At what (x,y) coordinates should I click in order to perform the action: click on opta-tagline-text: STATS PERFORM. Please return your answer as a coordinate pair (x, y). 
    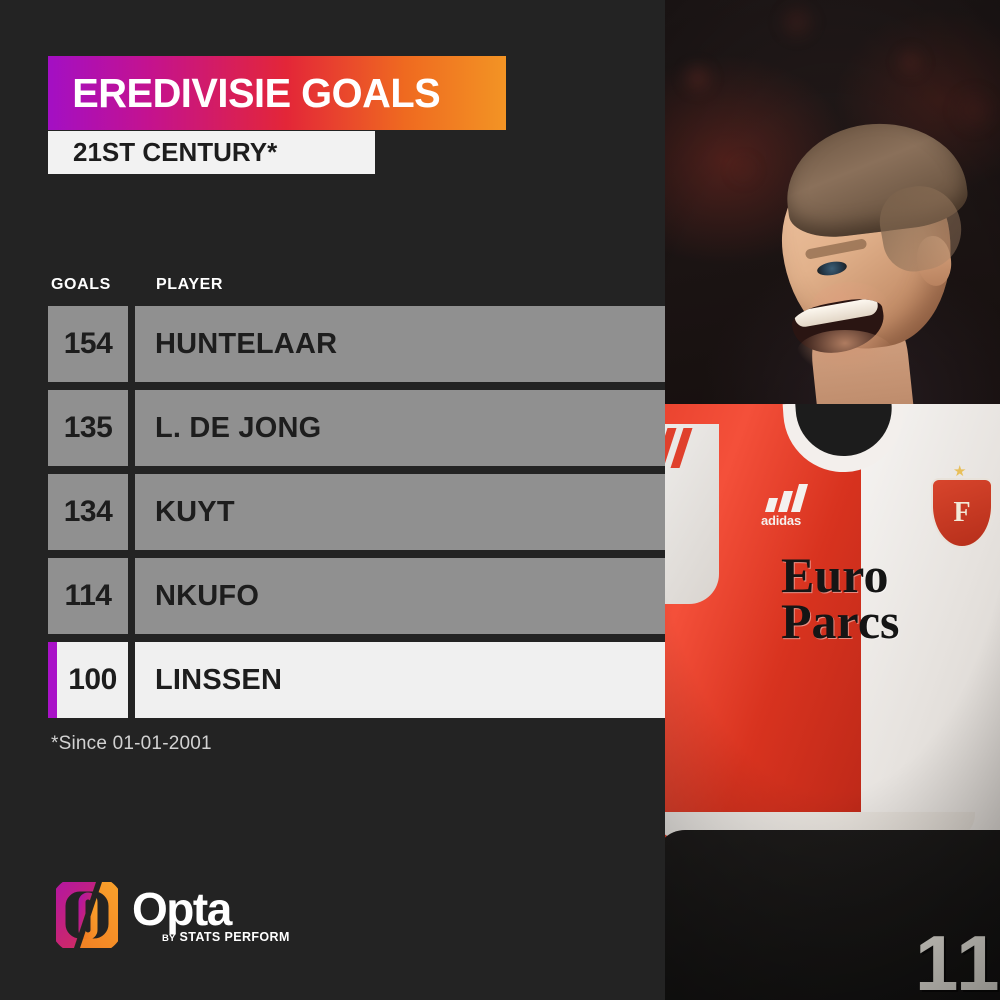
    Looking at the image, I should click on (234, 937).